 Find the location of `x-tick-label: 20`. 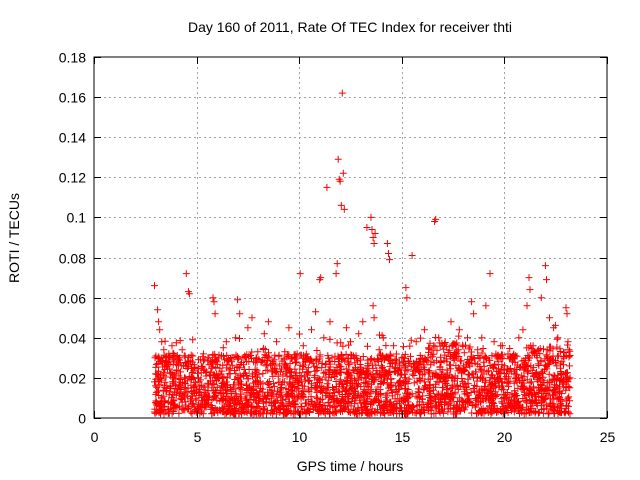

x-tick-label: 20 is located at coordinates (505, 437).